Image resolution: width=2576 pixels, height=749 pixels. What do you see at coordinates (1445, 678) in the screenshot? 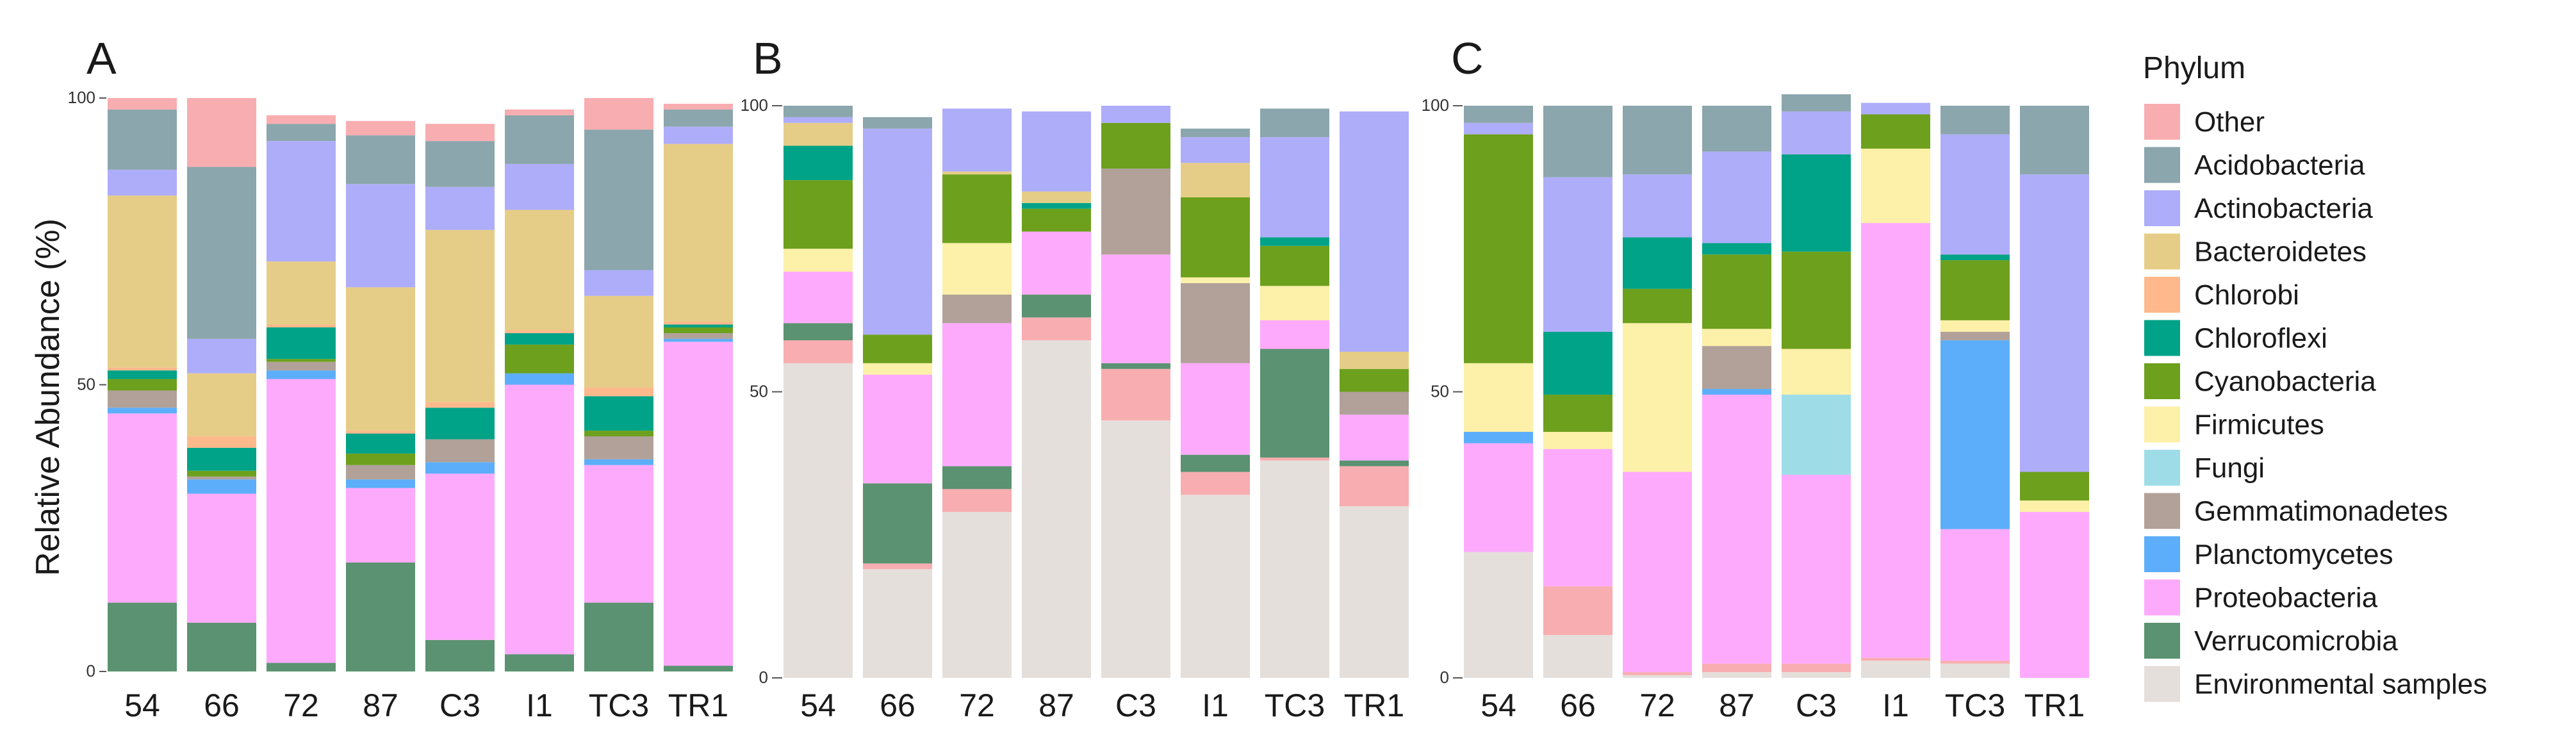
I see `y-tick-label: 0` at bounding box center [1445, 678].